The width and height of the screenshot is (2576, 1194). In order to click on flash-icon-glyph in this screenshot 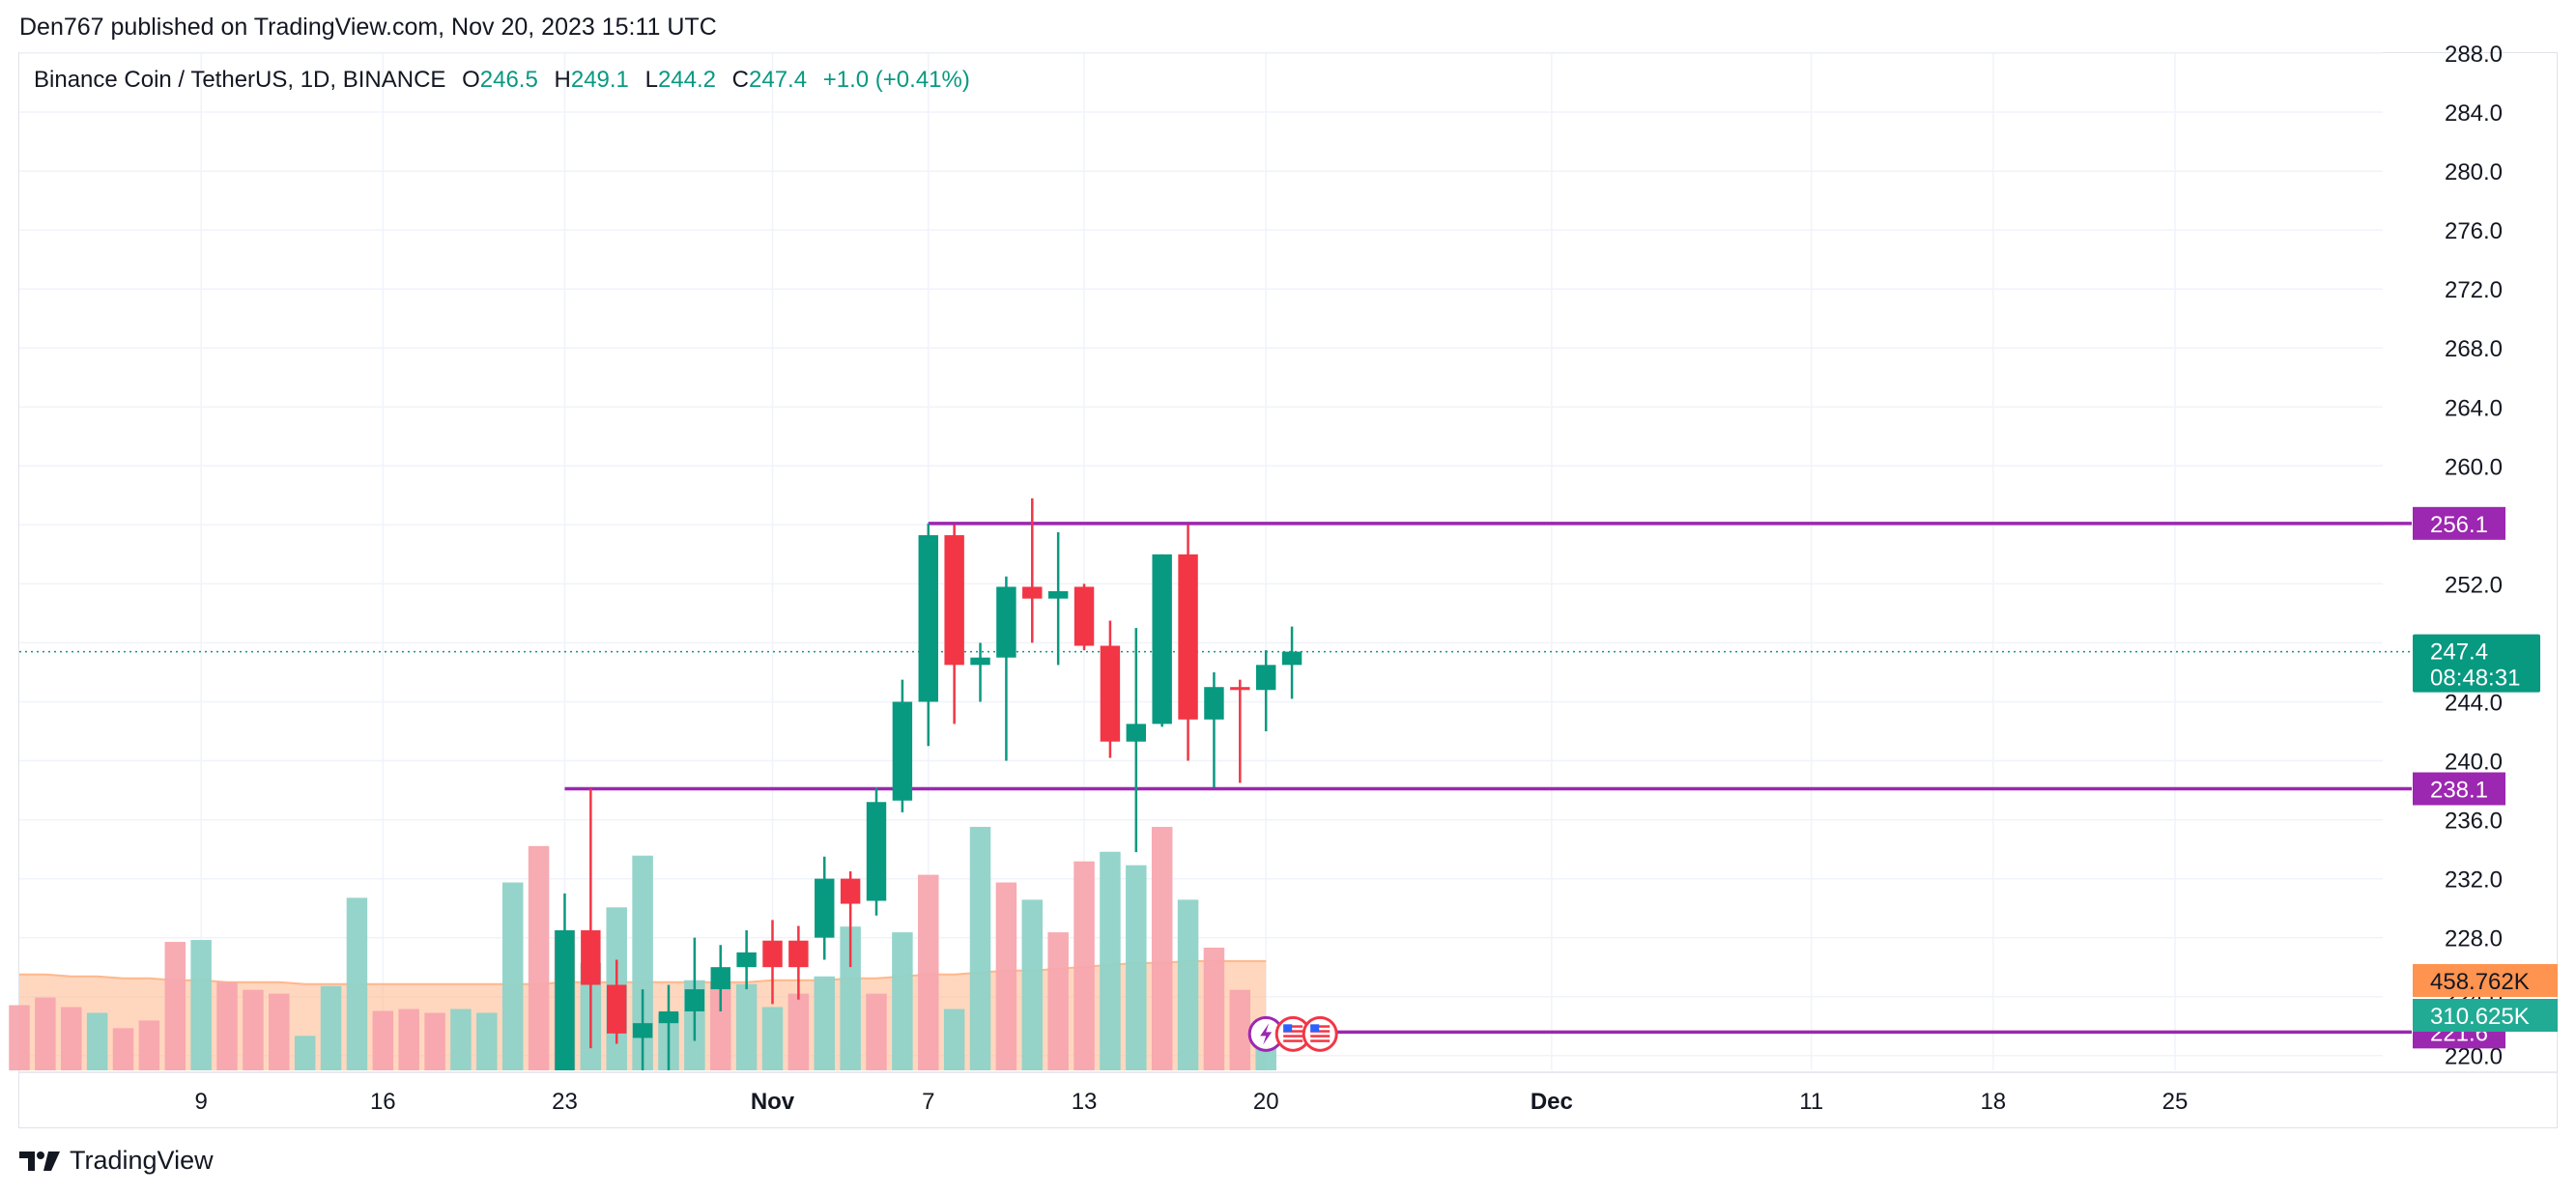, I will do `click(1267, 1034)`.